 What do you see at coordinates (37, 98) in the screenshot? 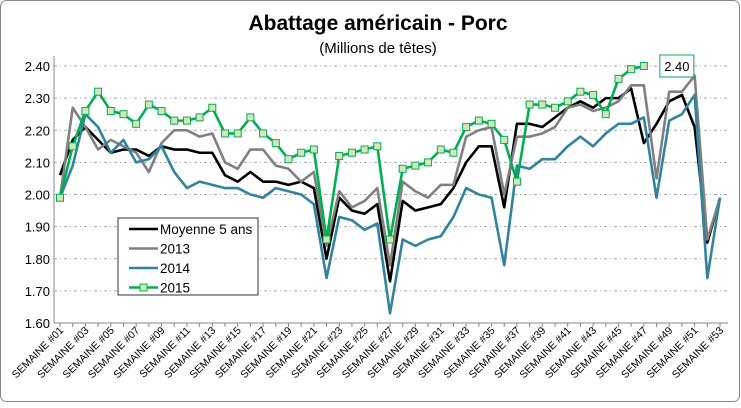
I see `y-tick-label: 2.30` at bounding box center [37, 98].